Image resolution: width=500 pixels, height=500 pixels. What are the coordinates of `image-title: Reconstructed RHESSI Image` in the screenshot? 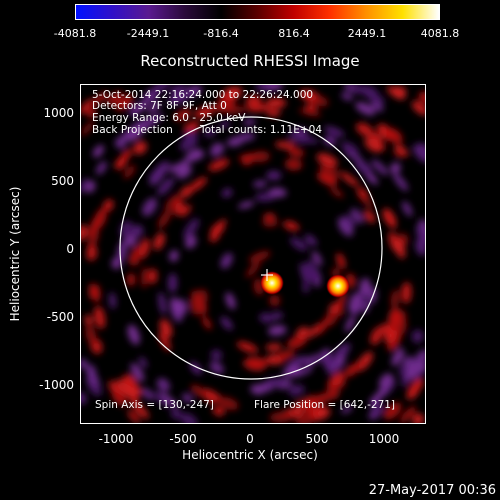 It's located at (250, 61).